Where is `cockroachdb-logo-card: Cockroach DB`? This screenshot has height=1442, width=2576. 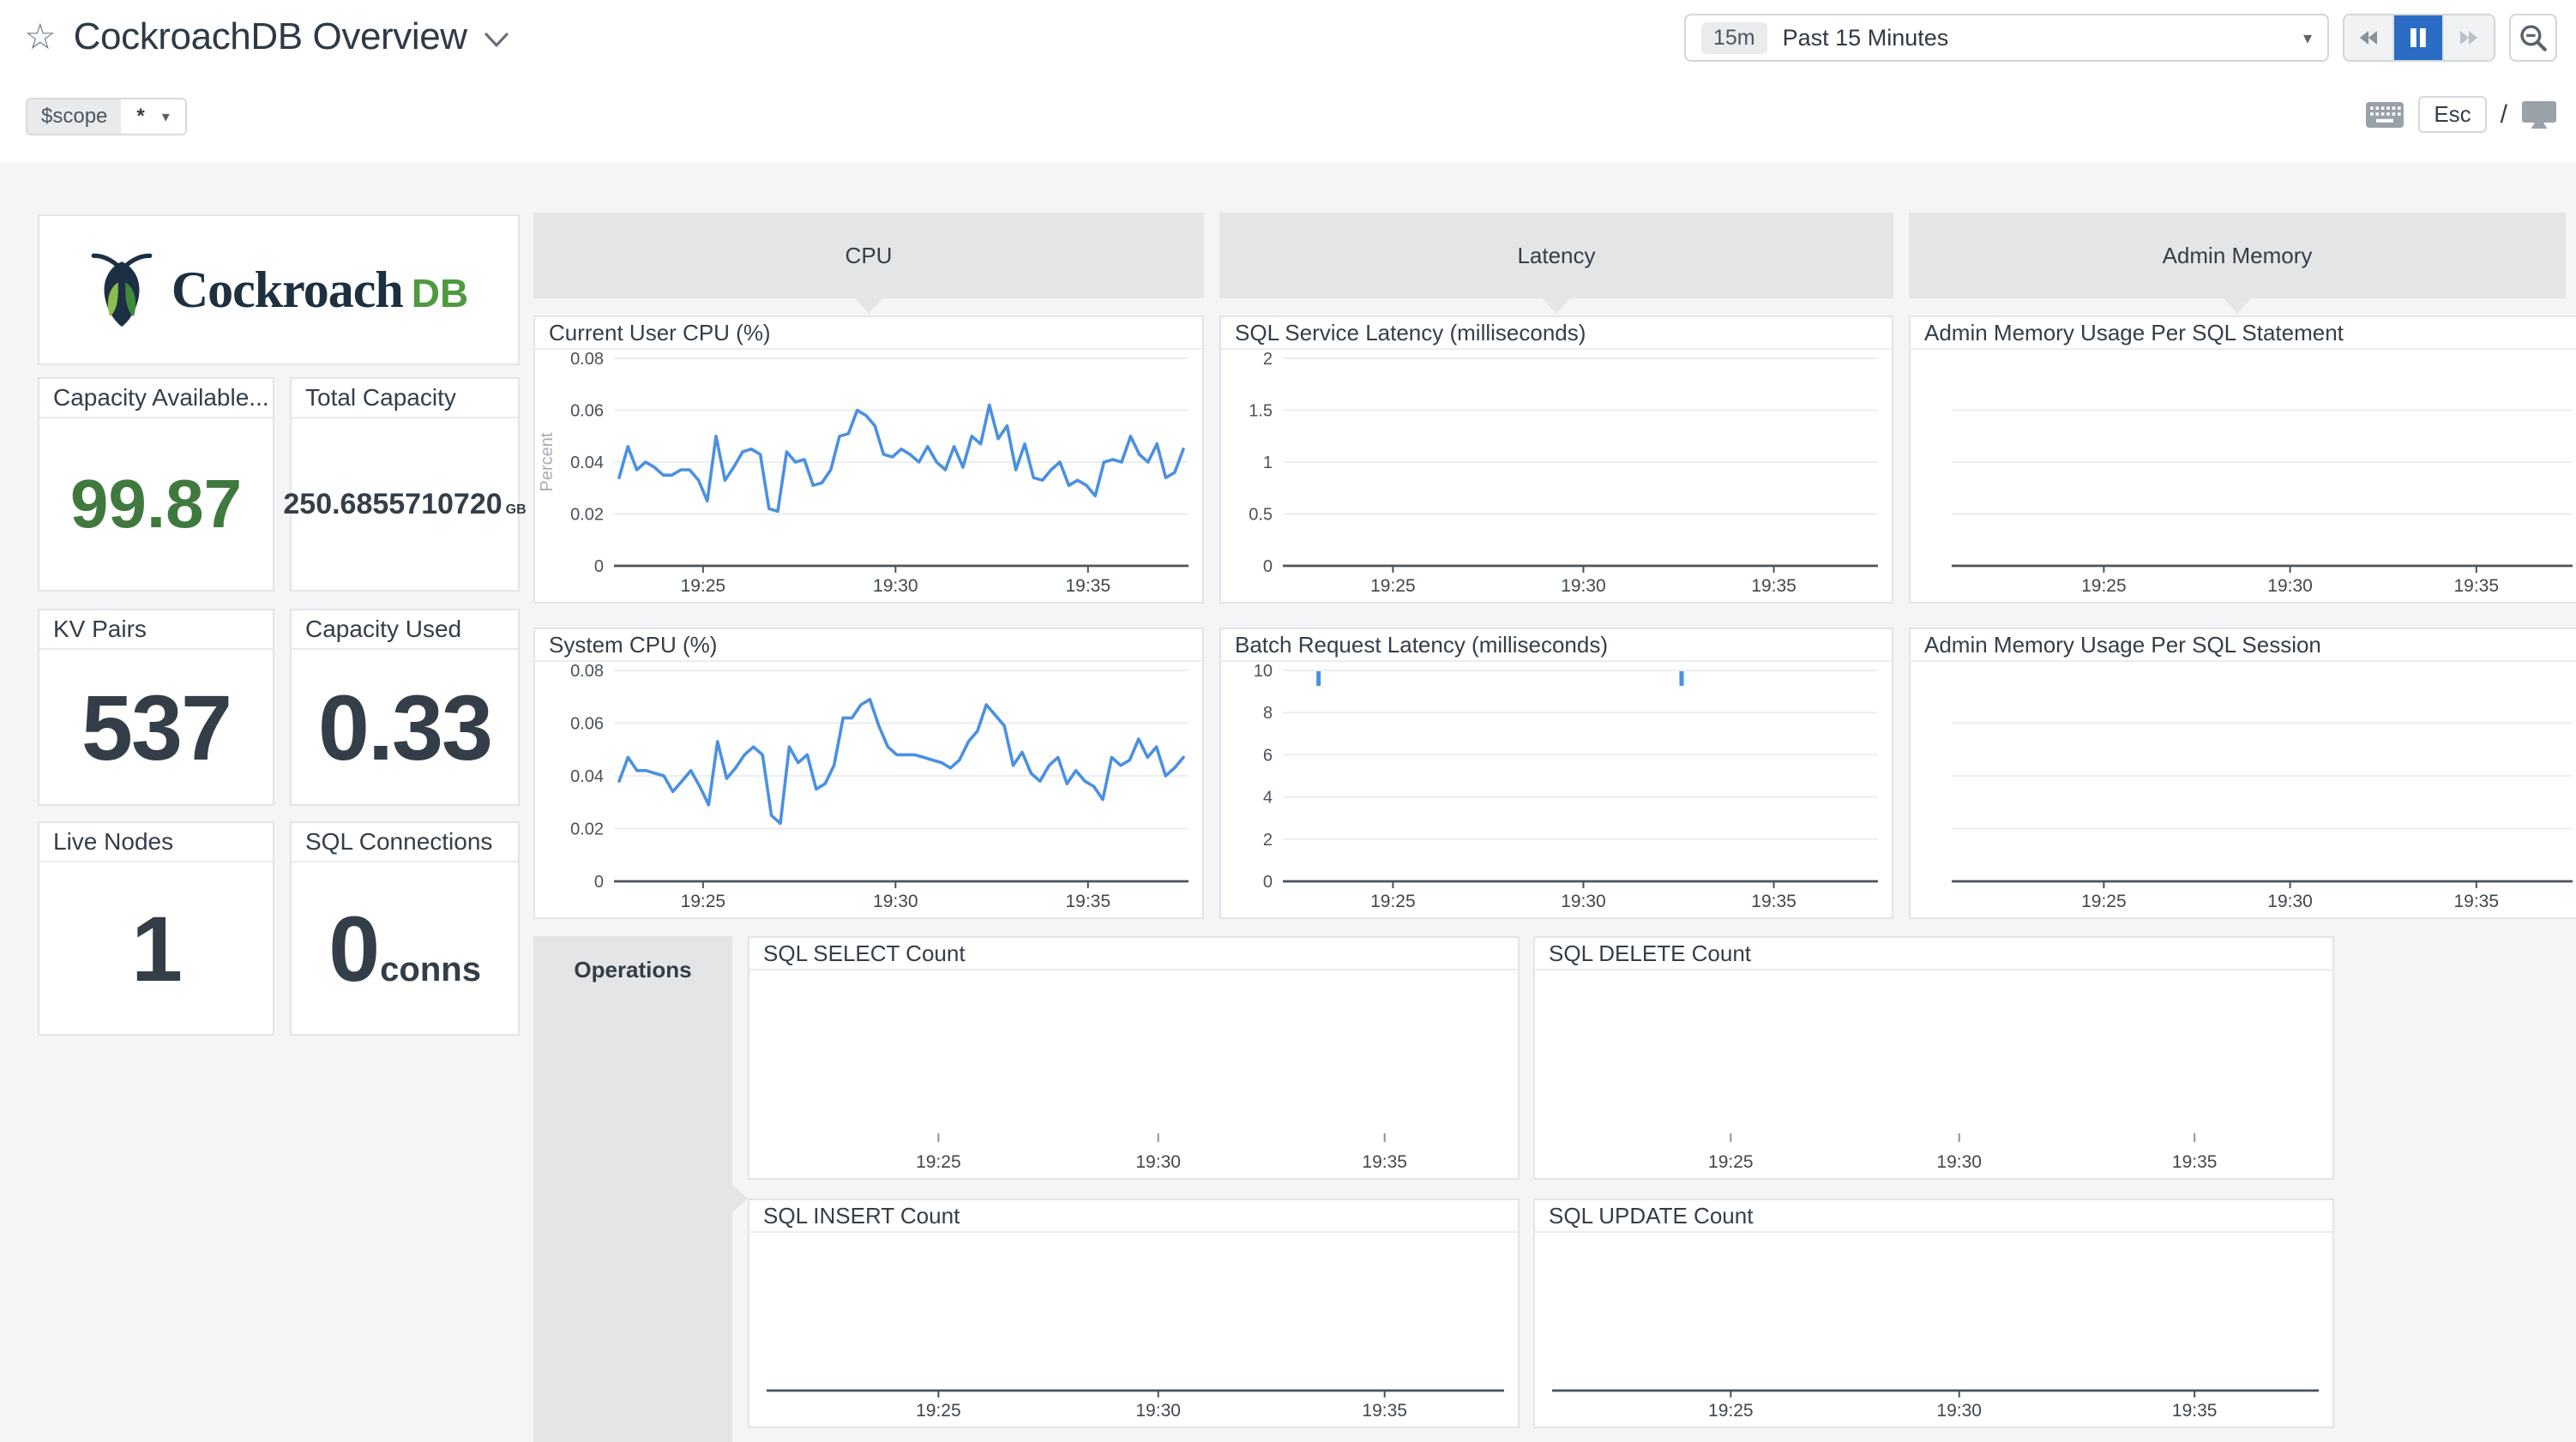
cockroachdb-logo-card: Cockroach DB is located at coordinates (279, 289).